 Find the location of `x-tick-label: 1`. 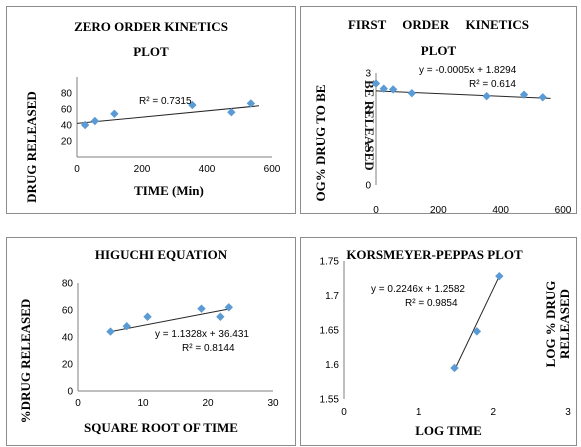

x-tick-label: 1 is located at coordinates (419, 412).